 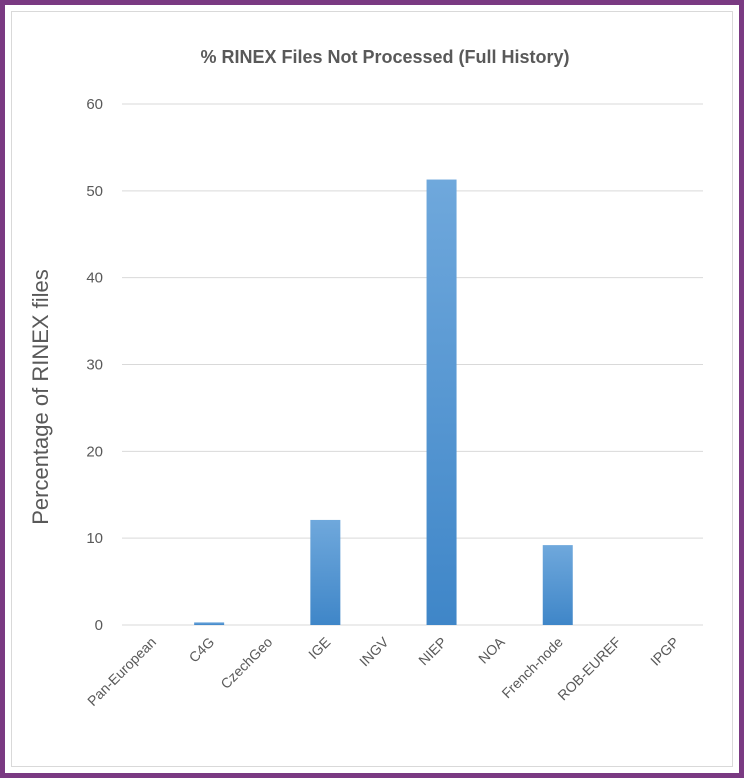 I want to click on y-tick-label: 10, so click(x=94, y=538).